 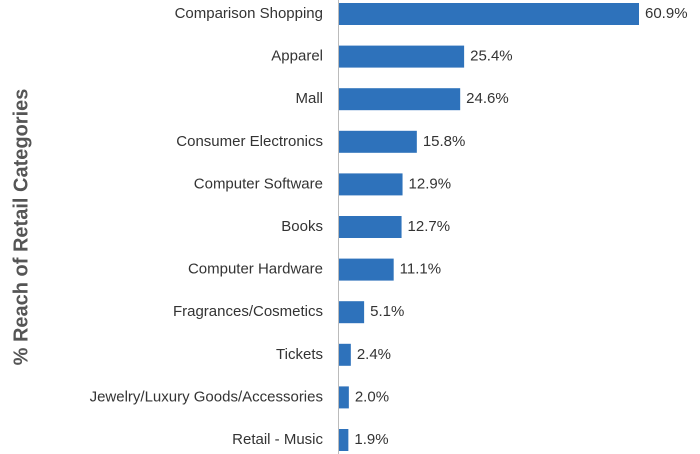 I want to click on value-label: 2.0%, so click(x=372, y=396).